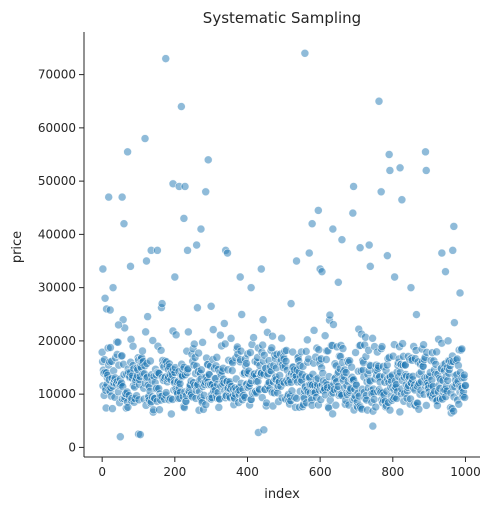 This screenshot has width=489, height=512. Describe the element at coordinates (320, 472) in the screenshot. I see `x-tick-label: 600` at that location.